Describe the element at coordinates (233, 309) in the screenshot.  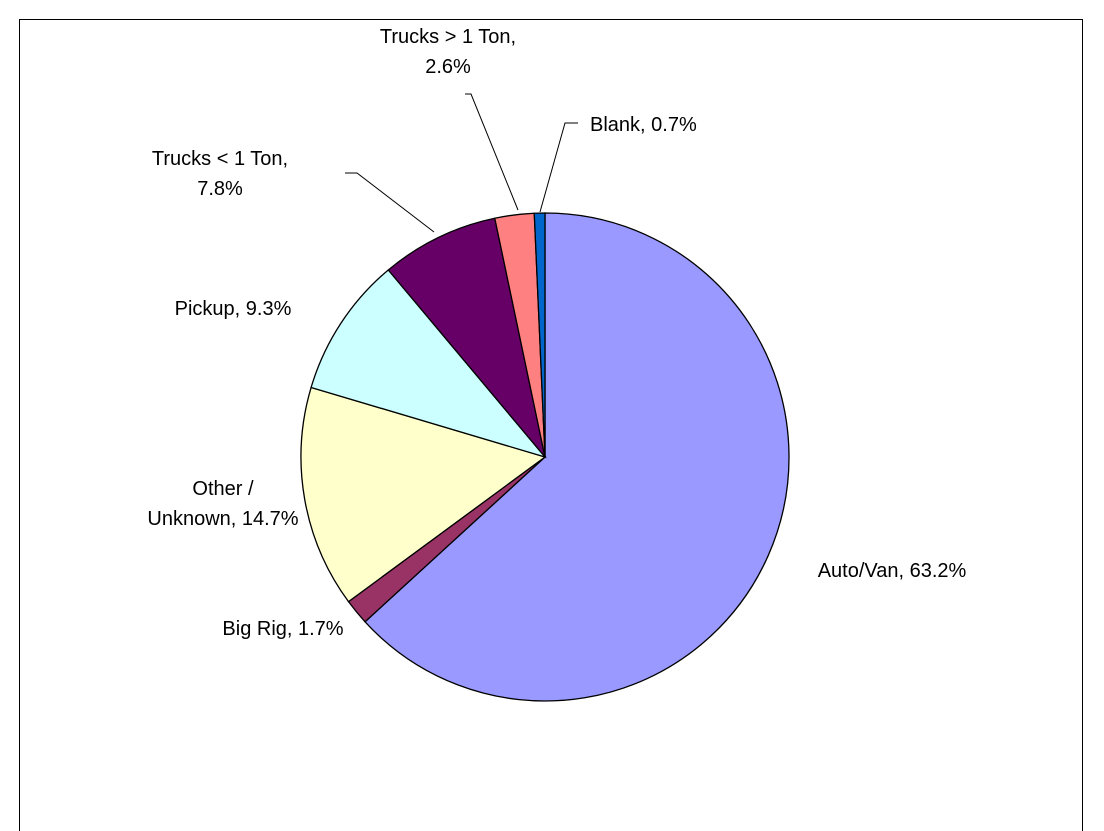
I see `data-label-pickup: Pickup, 9.3%` at that location.